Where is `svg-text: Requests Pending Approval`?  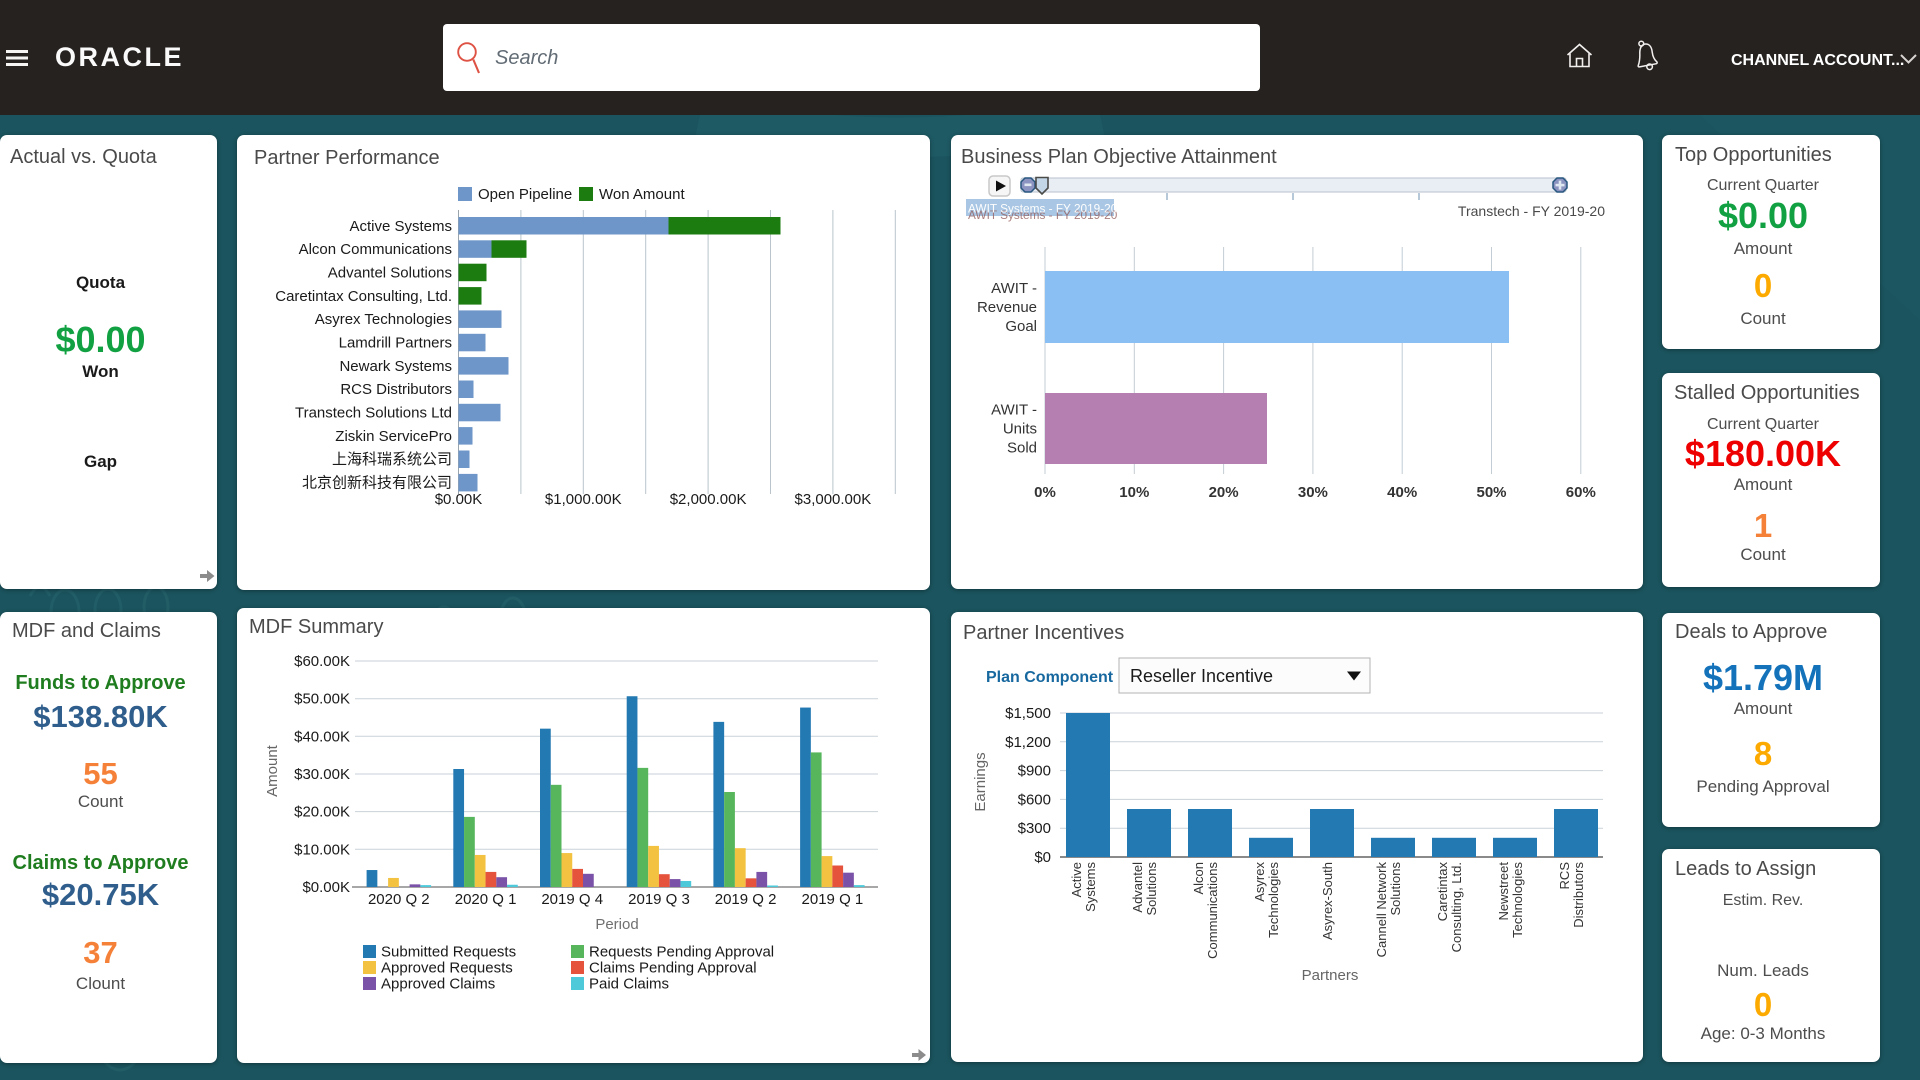
svg-text: Requests Pending Approval is located at coordinates (681, 952).